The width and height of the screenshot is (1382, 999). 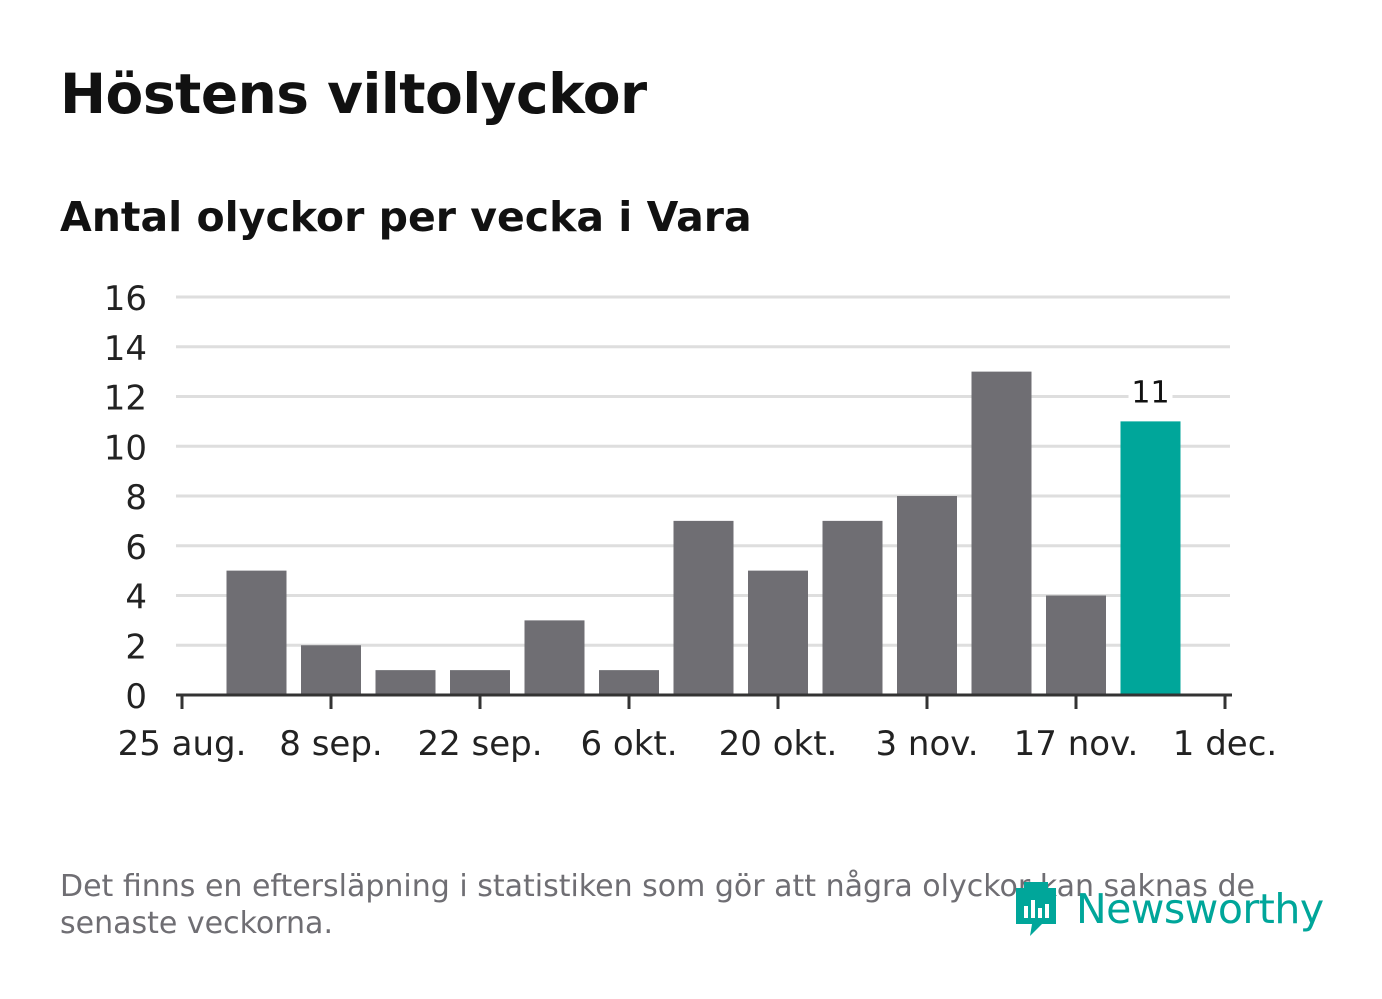 I want to click on y-tick-label: 12, so click(x=125, y=399).